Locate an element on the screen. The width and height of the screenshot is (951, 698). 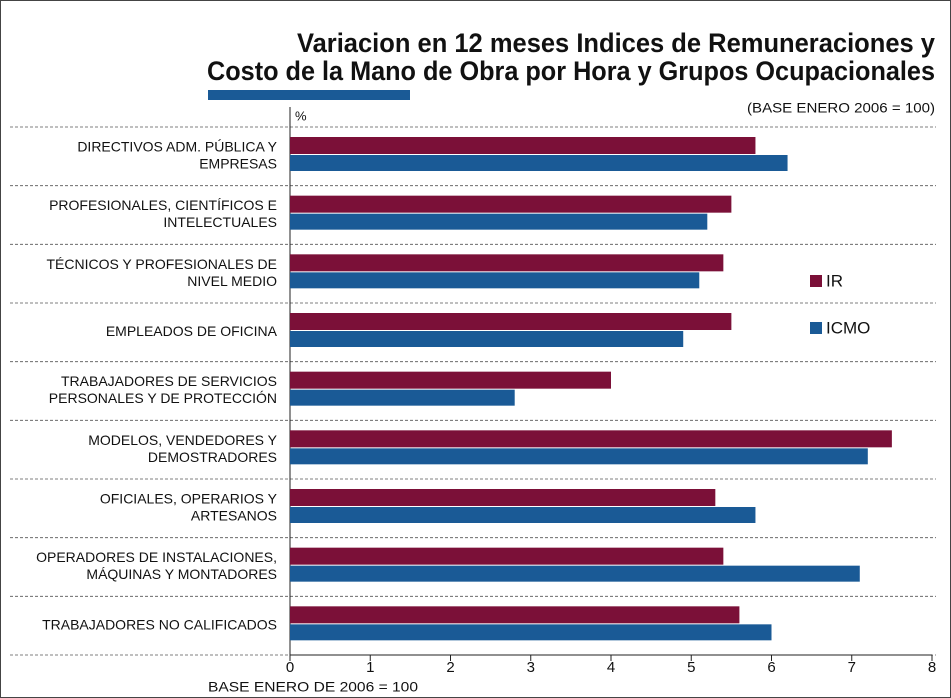
y-tick-label: MODELOS, VENDEDORES Y is located at coordinates (182, 440).